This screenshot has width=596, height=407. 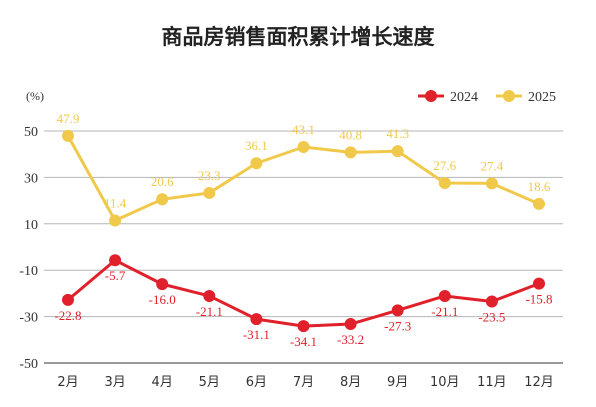 I want to click on x-axis: 2月 3月 4月 5月 6月 7月 8月 9月 10月 11月 12月, so click(x=305, y=382).